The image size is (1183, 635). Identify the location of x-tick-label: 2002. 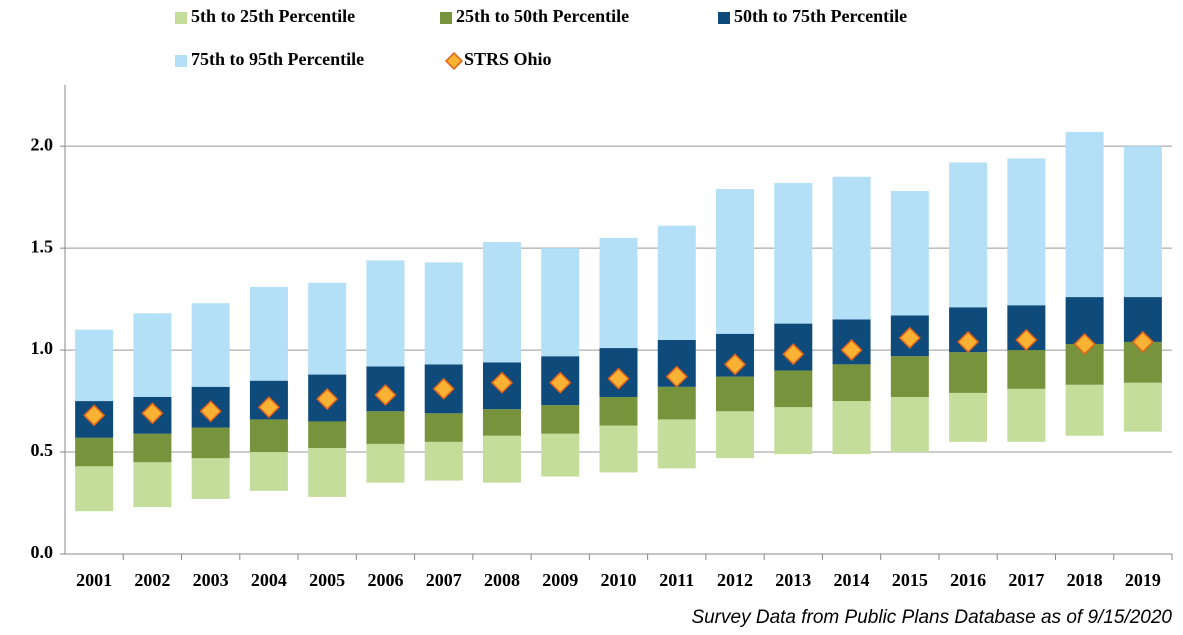
(152, 580).